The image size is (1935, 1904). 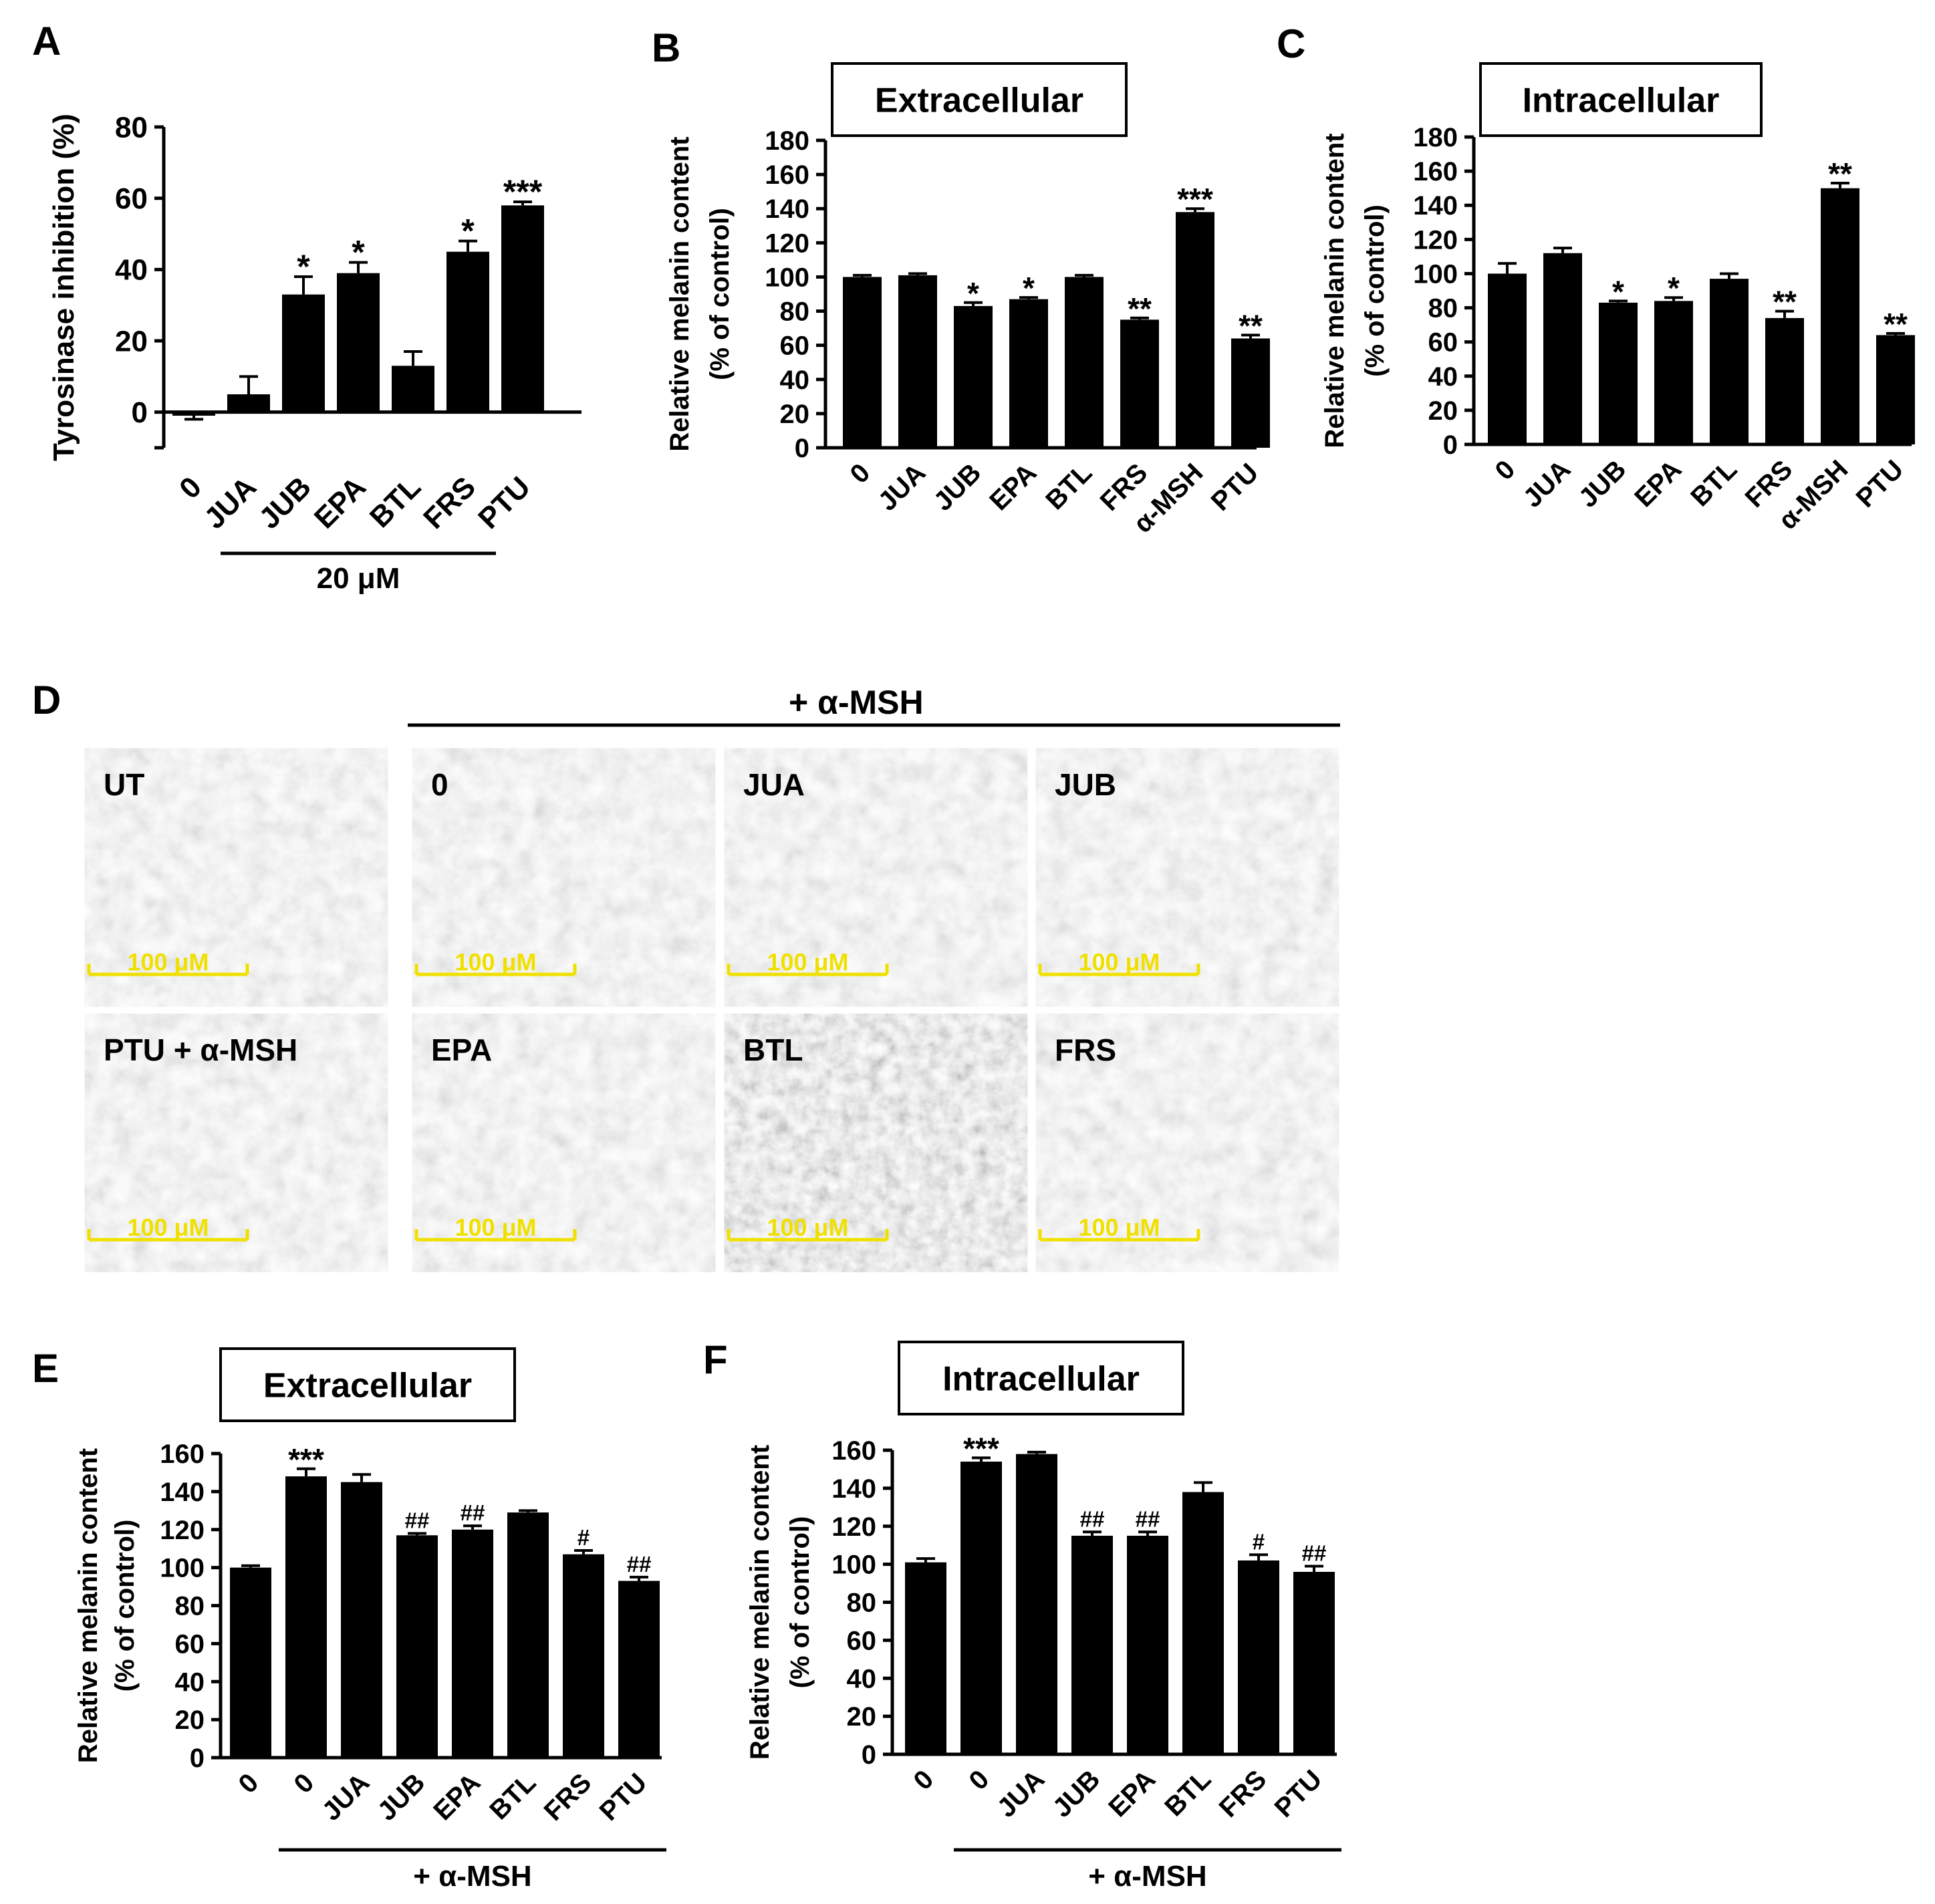 I want to click on micrograph-tile: JUA 100 μM, so click(x=876, y=877).